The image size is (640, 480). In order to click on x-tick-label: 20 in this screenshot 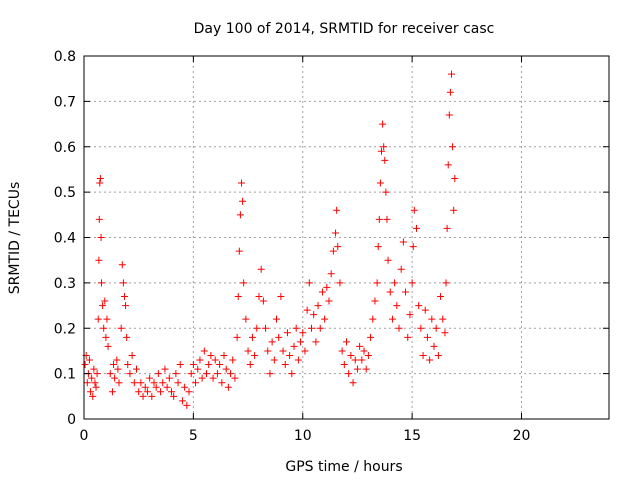, I will do `click(522, 436)`.